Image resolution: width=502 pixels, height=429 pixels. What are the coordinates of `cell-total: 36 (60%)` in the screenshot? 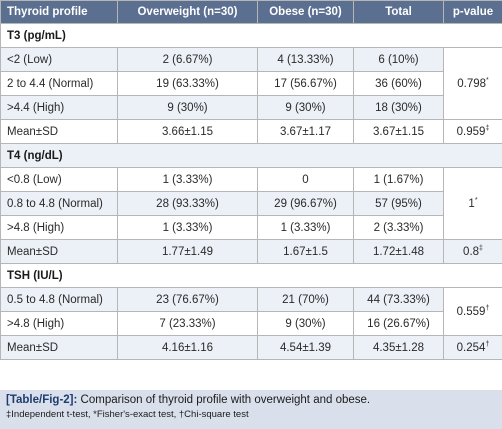 It's located at (398, 83).